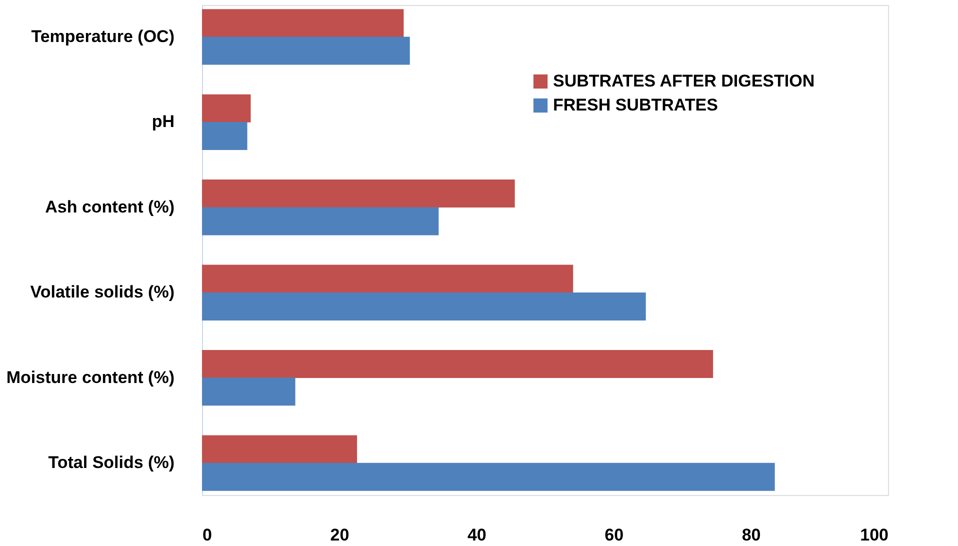  What do you see at coordinates (90, 377) in the screenshot?
I see `y-tick-label: Moisture content (%)` at bounding box center [90, 377].